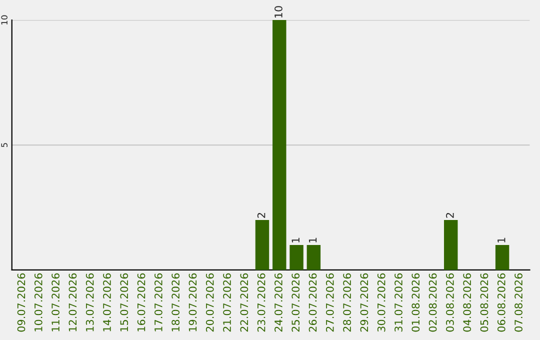  What do you see at coordinates (4, 145) in the screenshot?
I see `y-tick-label: 5` at bounding box center [4, 145].